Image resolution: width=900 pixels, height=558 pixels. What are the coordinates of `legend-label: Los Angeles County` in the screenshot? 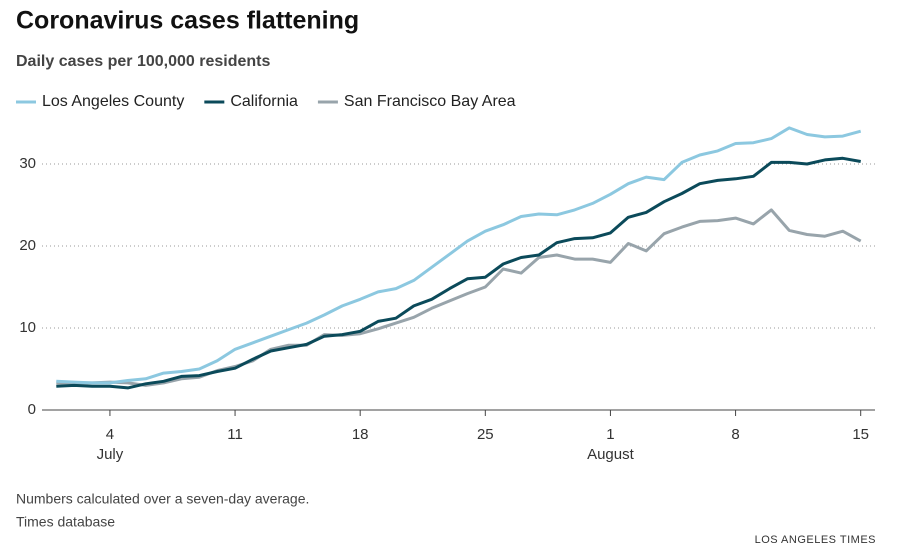 It's located at (113, 101).